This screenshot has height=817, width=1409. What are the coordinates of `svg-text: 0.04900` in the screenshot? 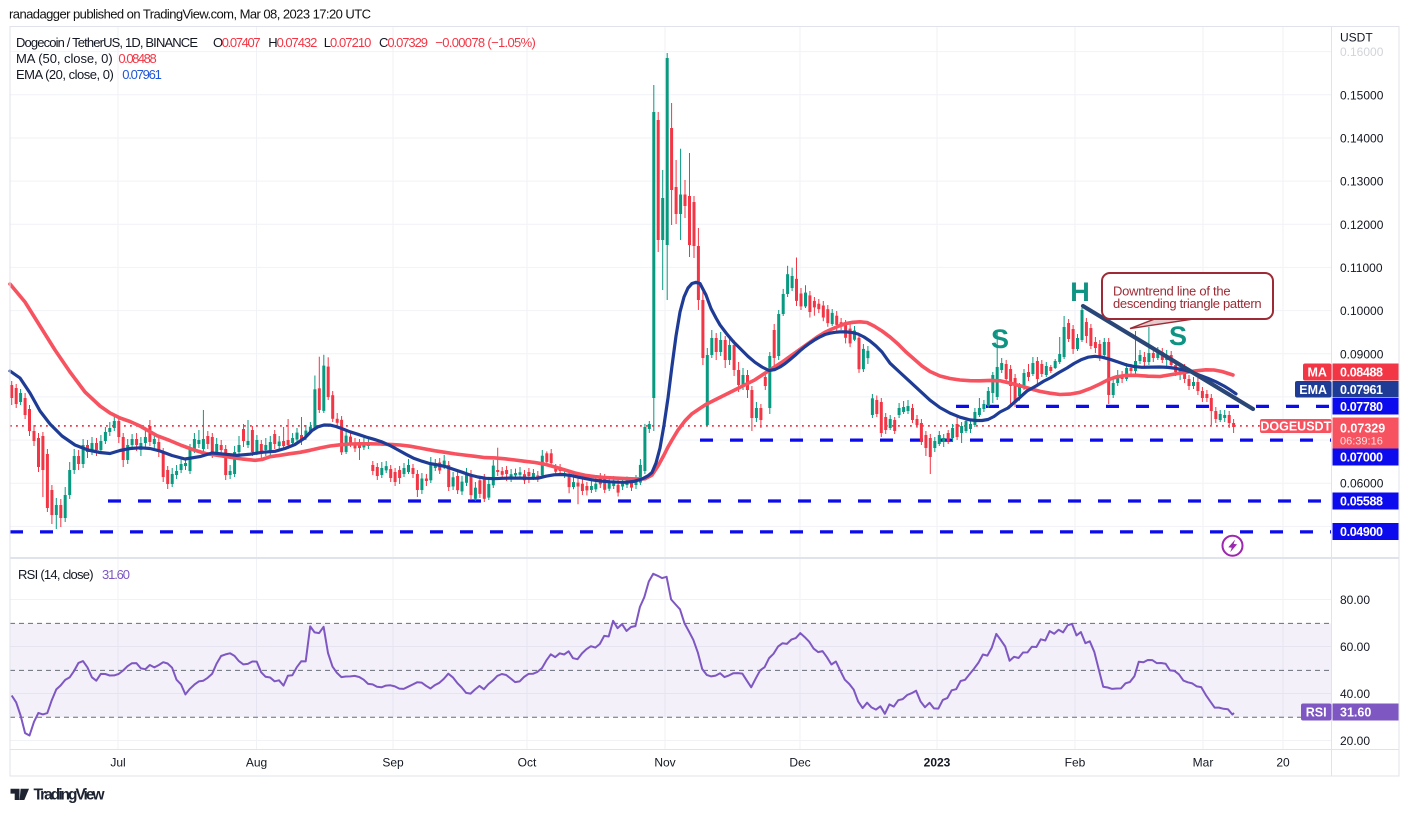 It's located at (1361, 532).